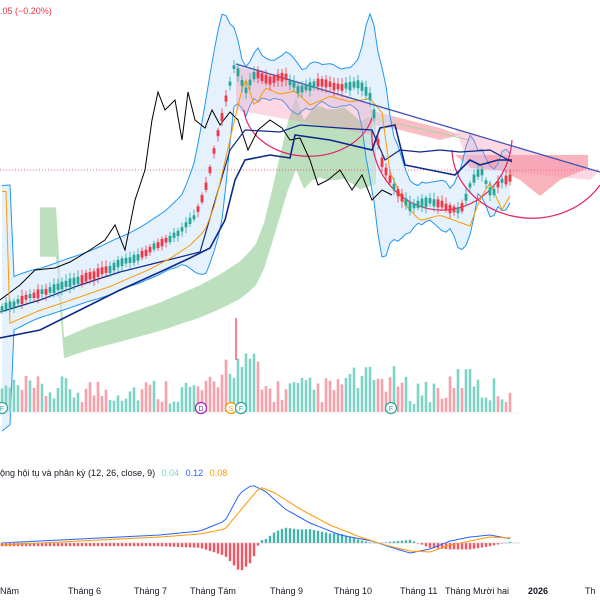 Image resolution: width=600 pixels, height=600 pixels. I want to click on resistance-trendline, so click(417, 118).